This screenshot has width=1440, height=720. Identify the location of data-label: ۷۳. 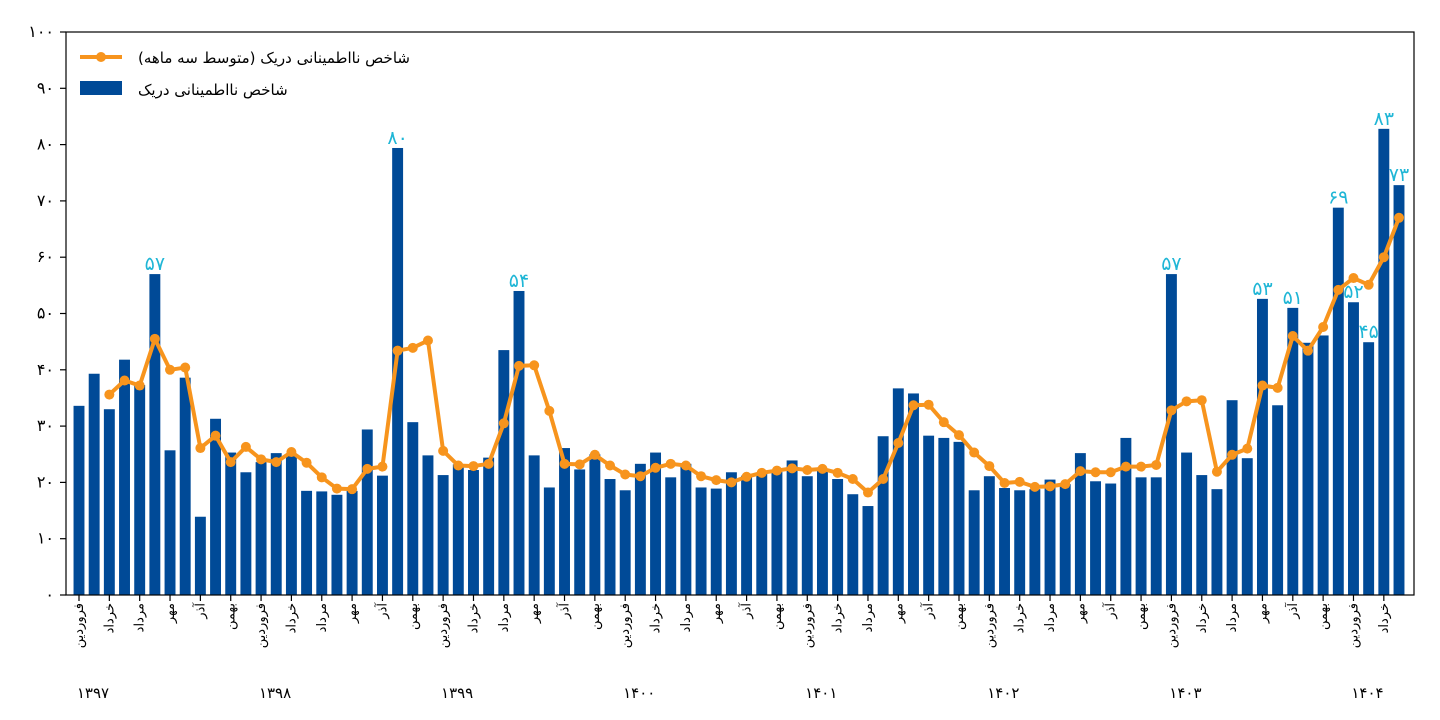
(1399, 175).